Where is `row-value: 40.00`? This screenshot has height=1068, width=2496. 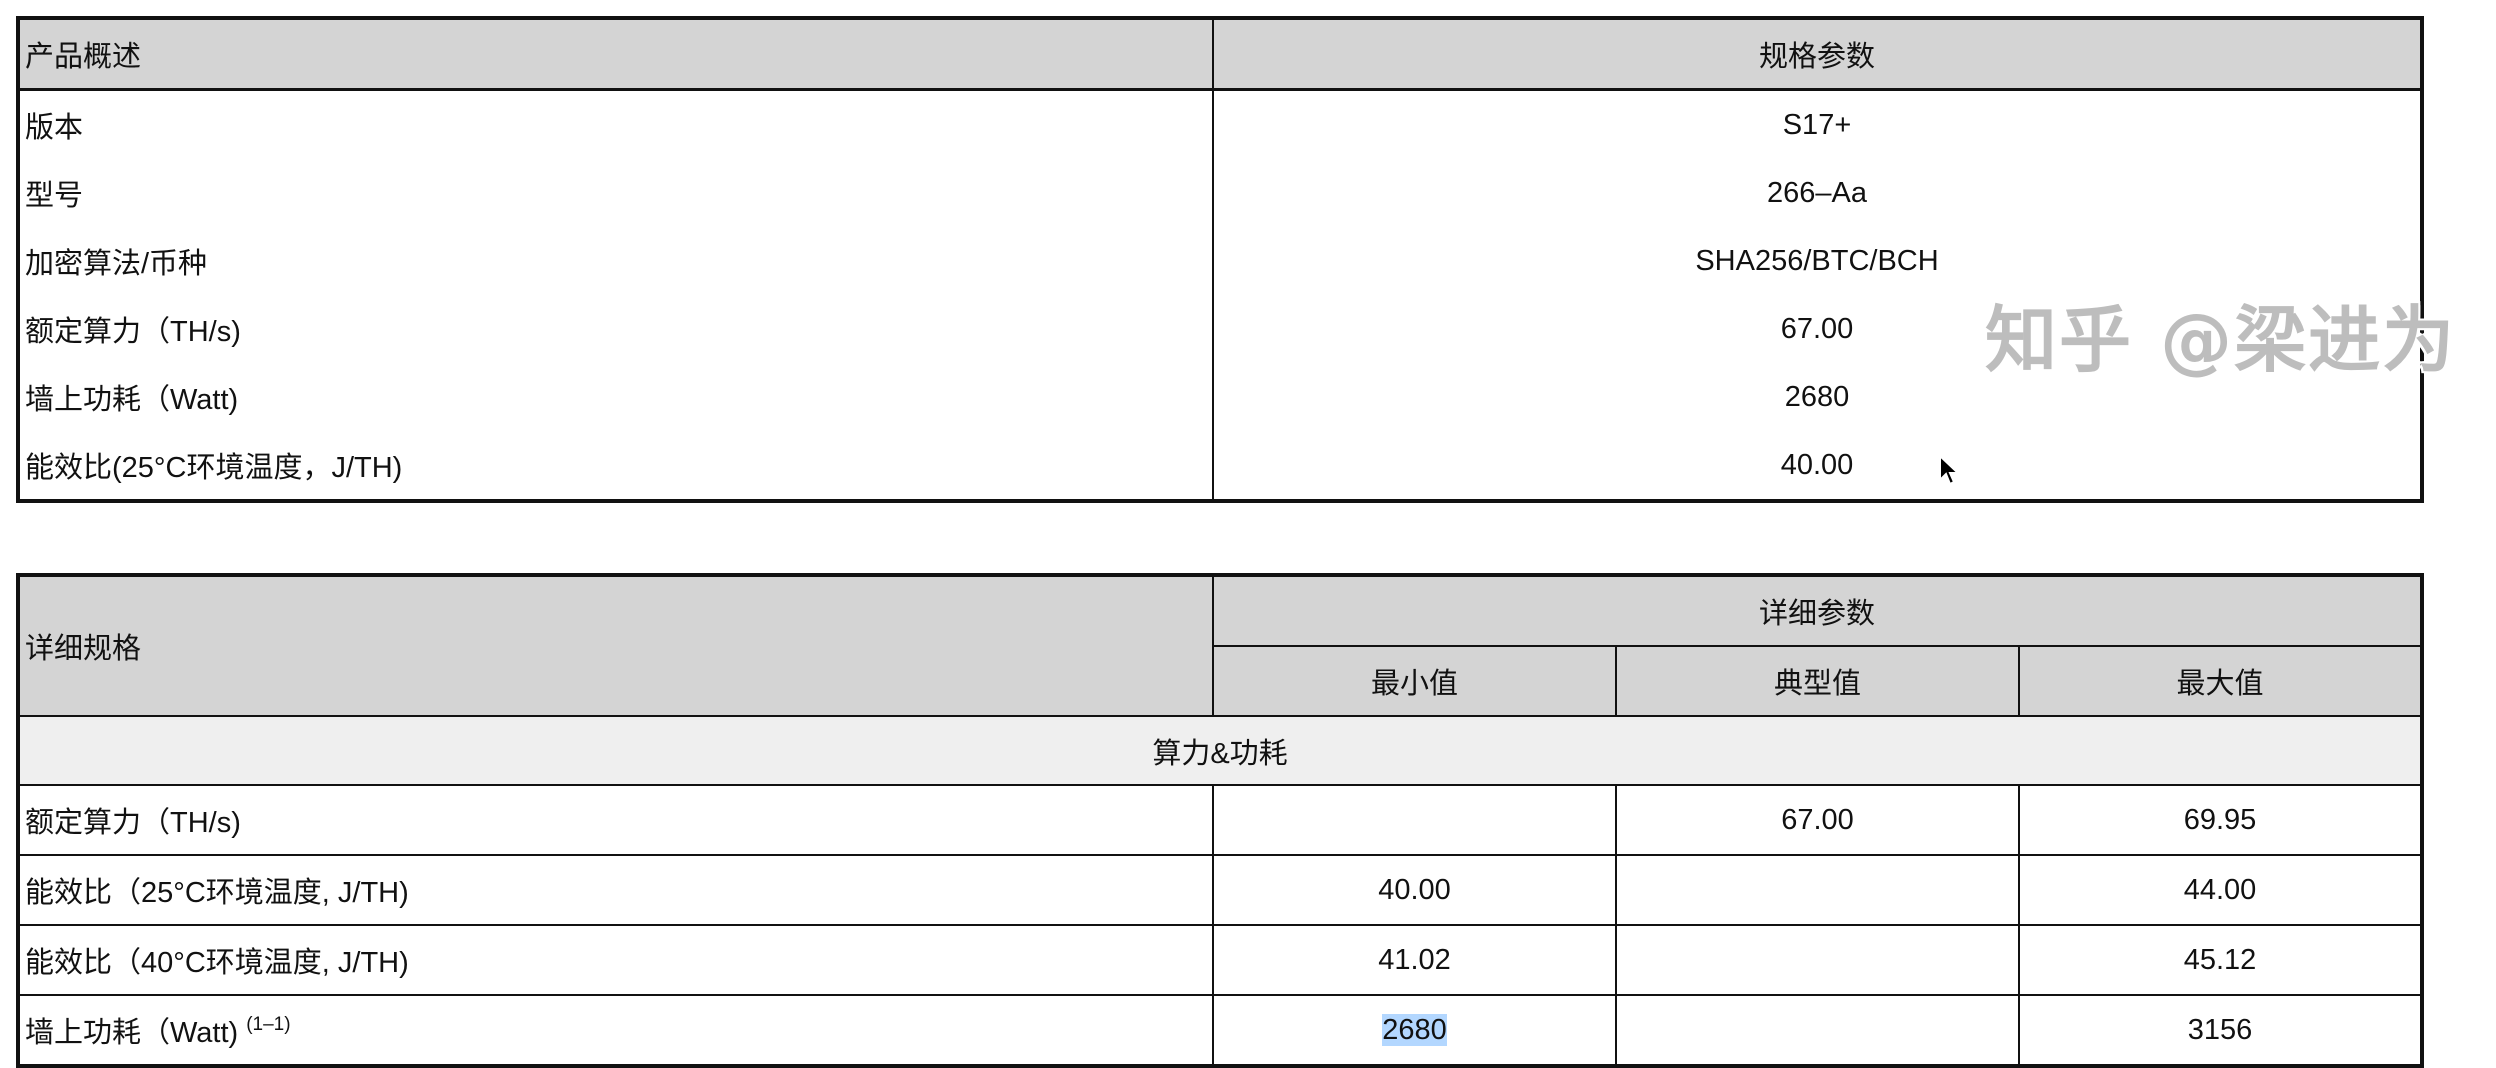 row-value: 40.00 is located at coordinates (1817, 466).